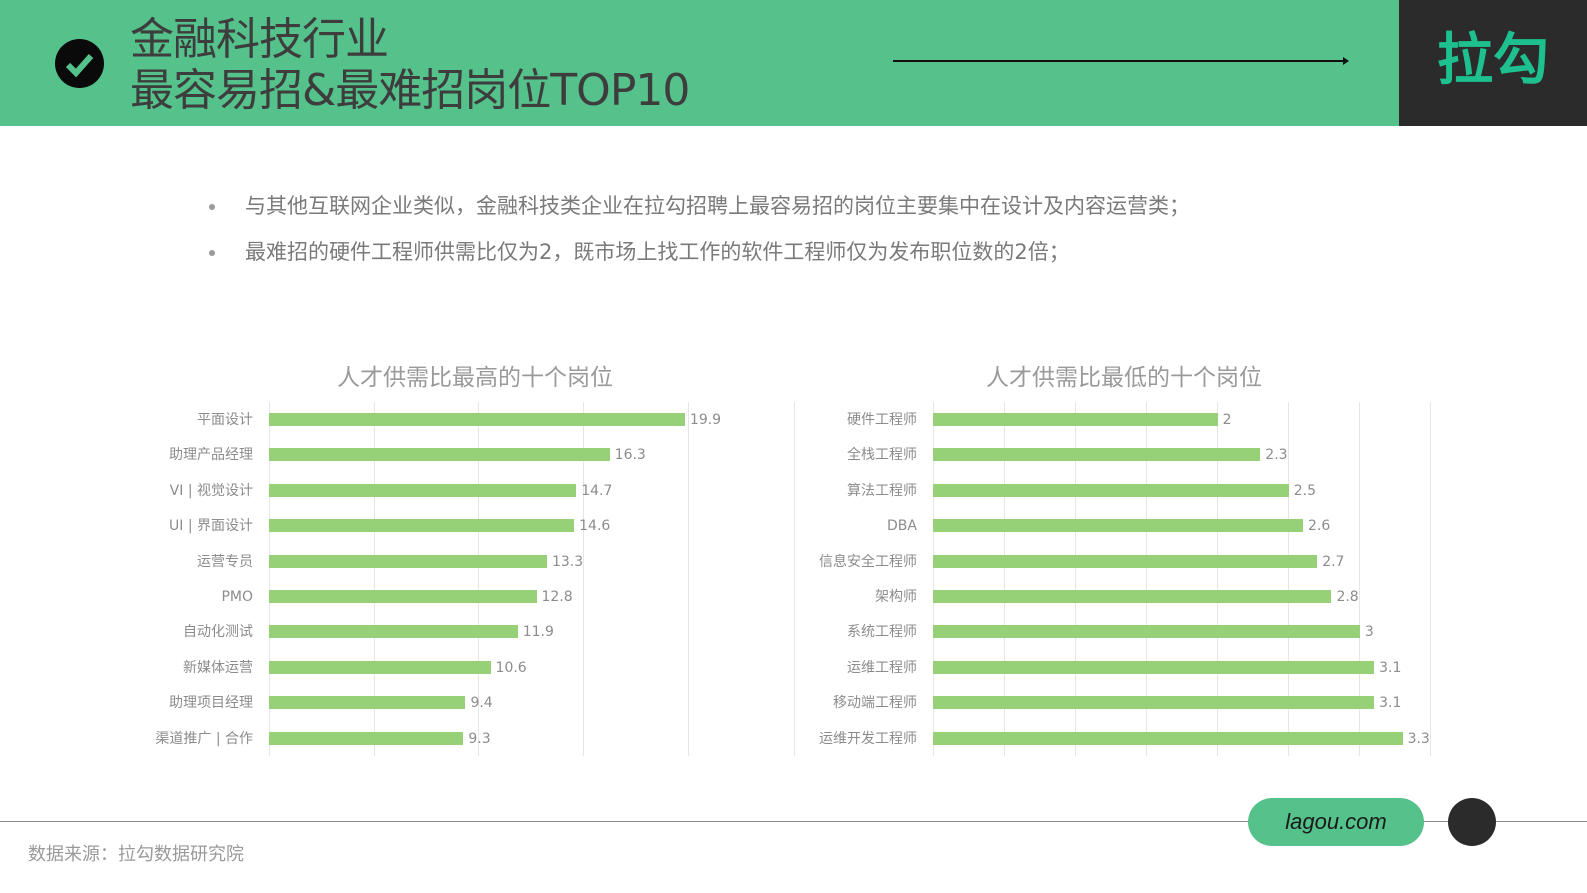 The width and height of the screenshot is (1587, 893). Describe the element at coordinates (697, 259) in the screenshot. I see `bullet-item: 最难招的硬件工程师供需比仅为2，既市场上找工作的软件工程师仅为发布职位数的2倍；` at that location.